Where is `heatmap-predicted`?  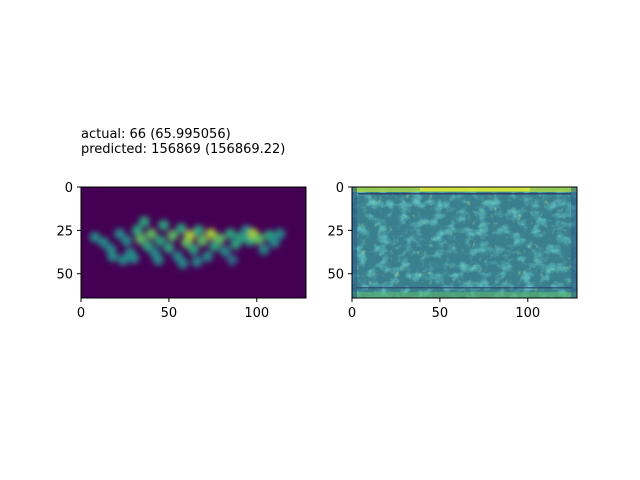
heatmap-predicted is located at coordinates (464, 242).